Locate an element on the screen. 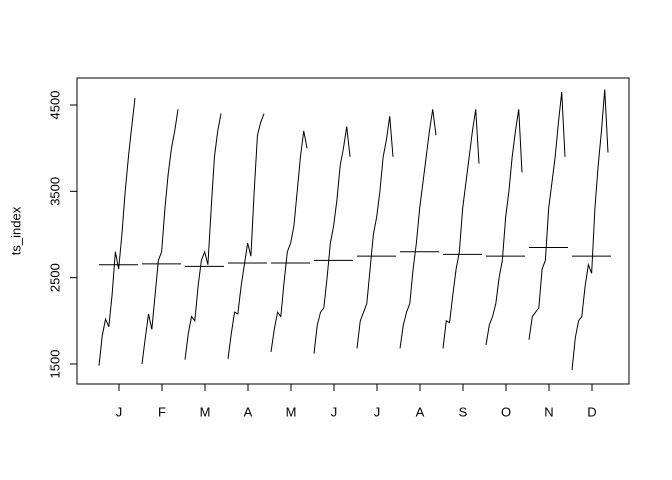 The image size is (672, 480). x-tick-label: S is located at coordinates (463, 411).